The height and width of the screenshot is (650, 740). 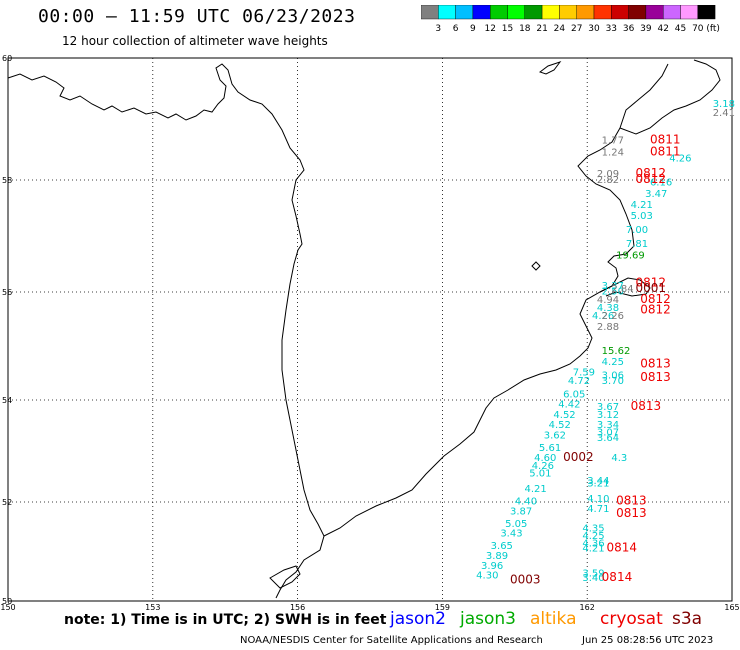 What do you see at coordinates (7, 502) in the screenshot?
I see `lat-tick-label: 52` at bounding box center [7, 502].